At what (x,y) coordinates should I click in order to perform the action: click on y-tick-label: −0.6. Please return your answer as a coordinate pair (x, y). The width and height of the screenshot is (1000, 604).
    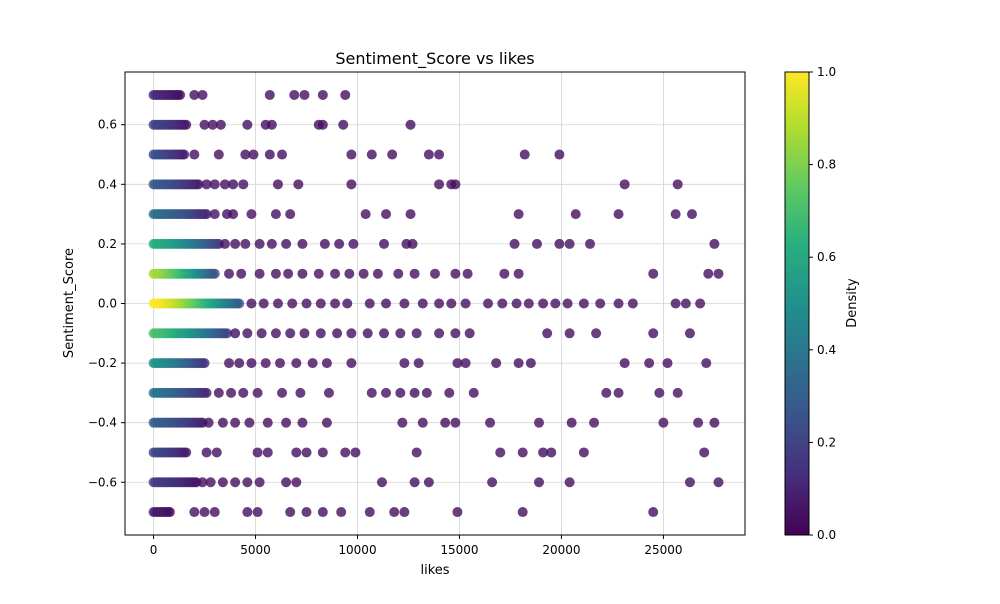
    Looking at the image, I should click on (102, 482).